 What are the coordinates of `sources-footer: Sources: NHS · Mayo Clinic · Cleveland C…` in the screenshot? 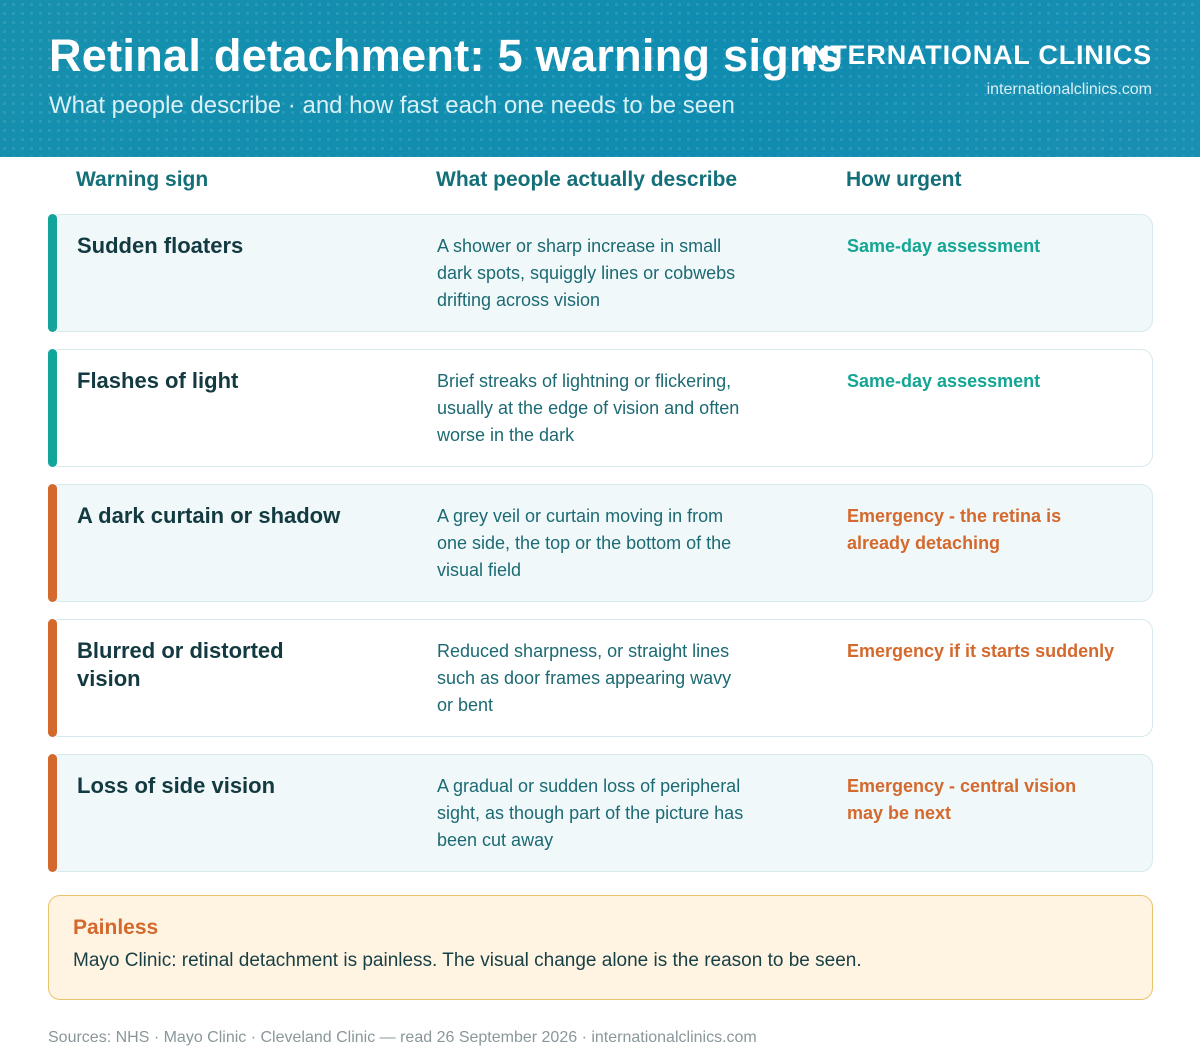 It's located at (402, 1037).